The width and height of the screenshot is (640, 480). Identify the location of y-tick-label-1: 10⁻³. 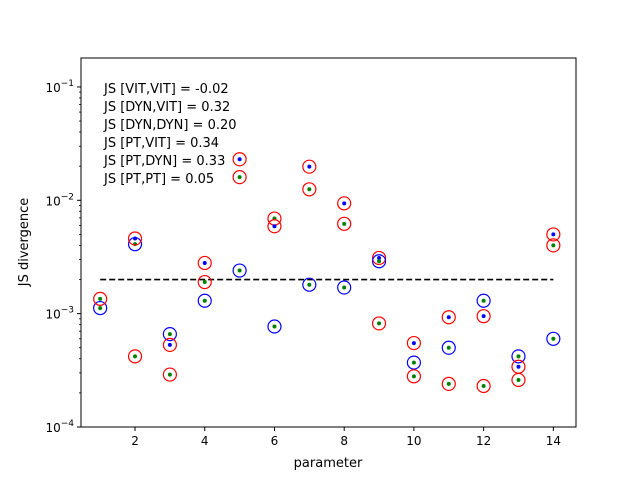
(59, 314).